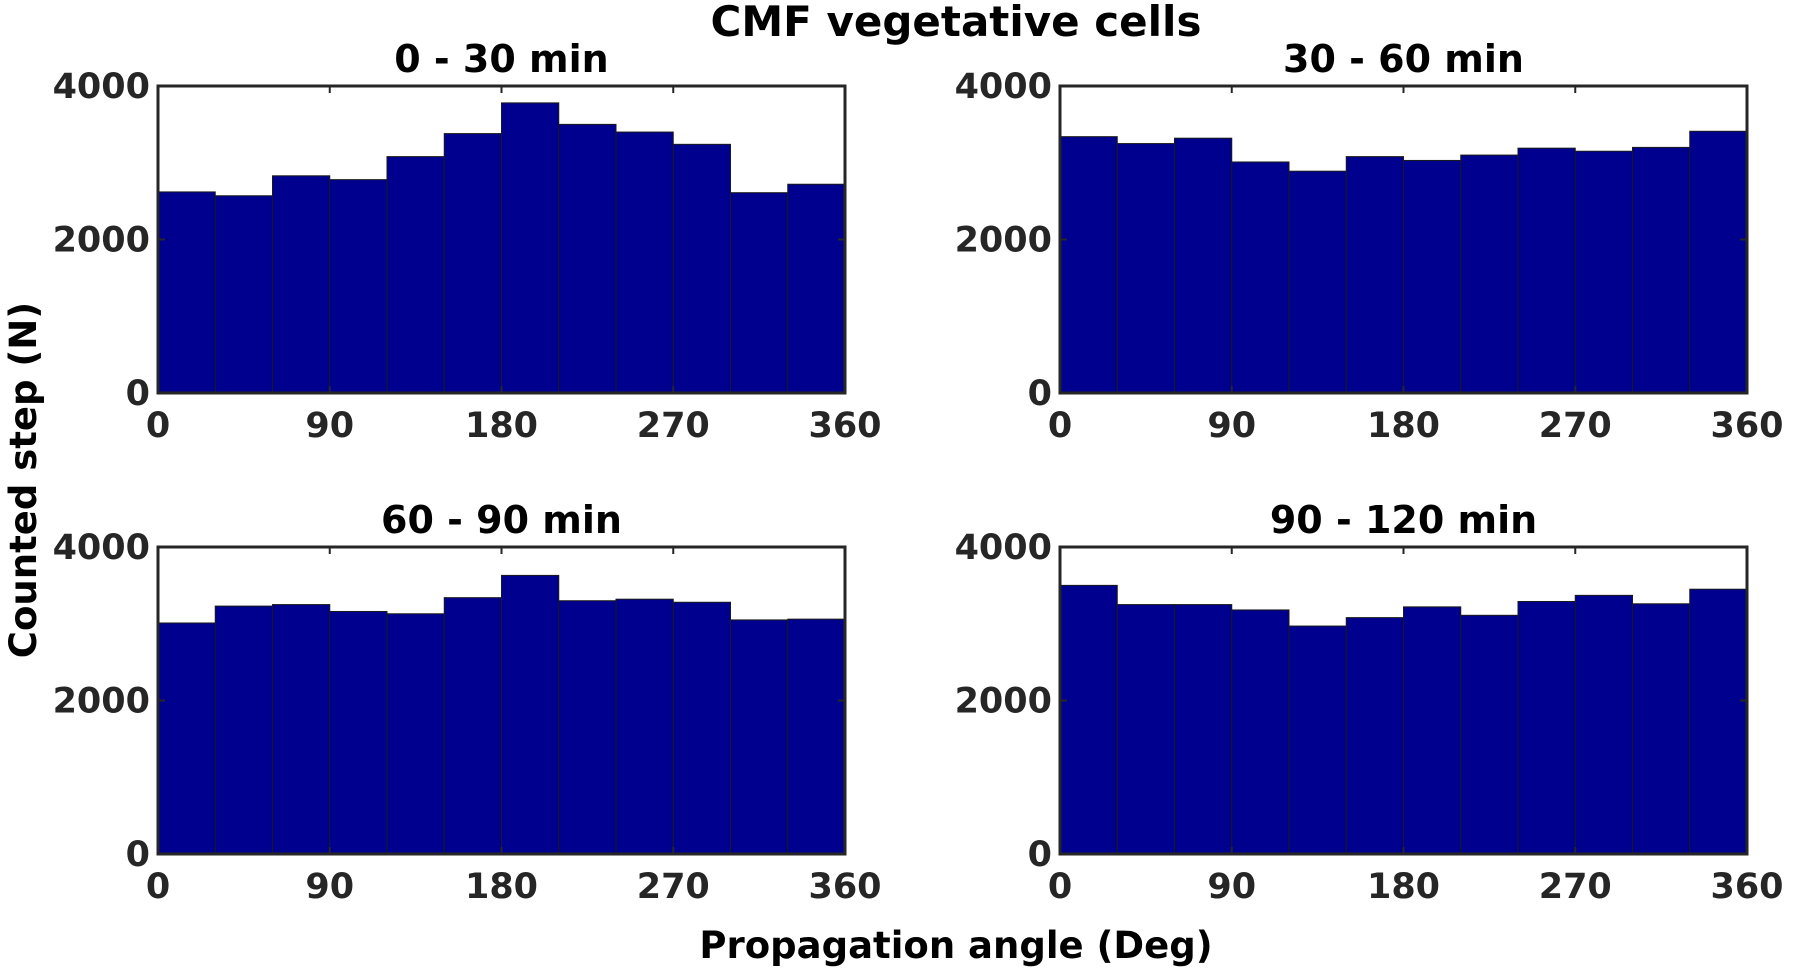  I want to click on y-axis-label: Counted step (N), so click(23, 480).